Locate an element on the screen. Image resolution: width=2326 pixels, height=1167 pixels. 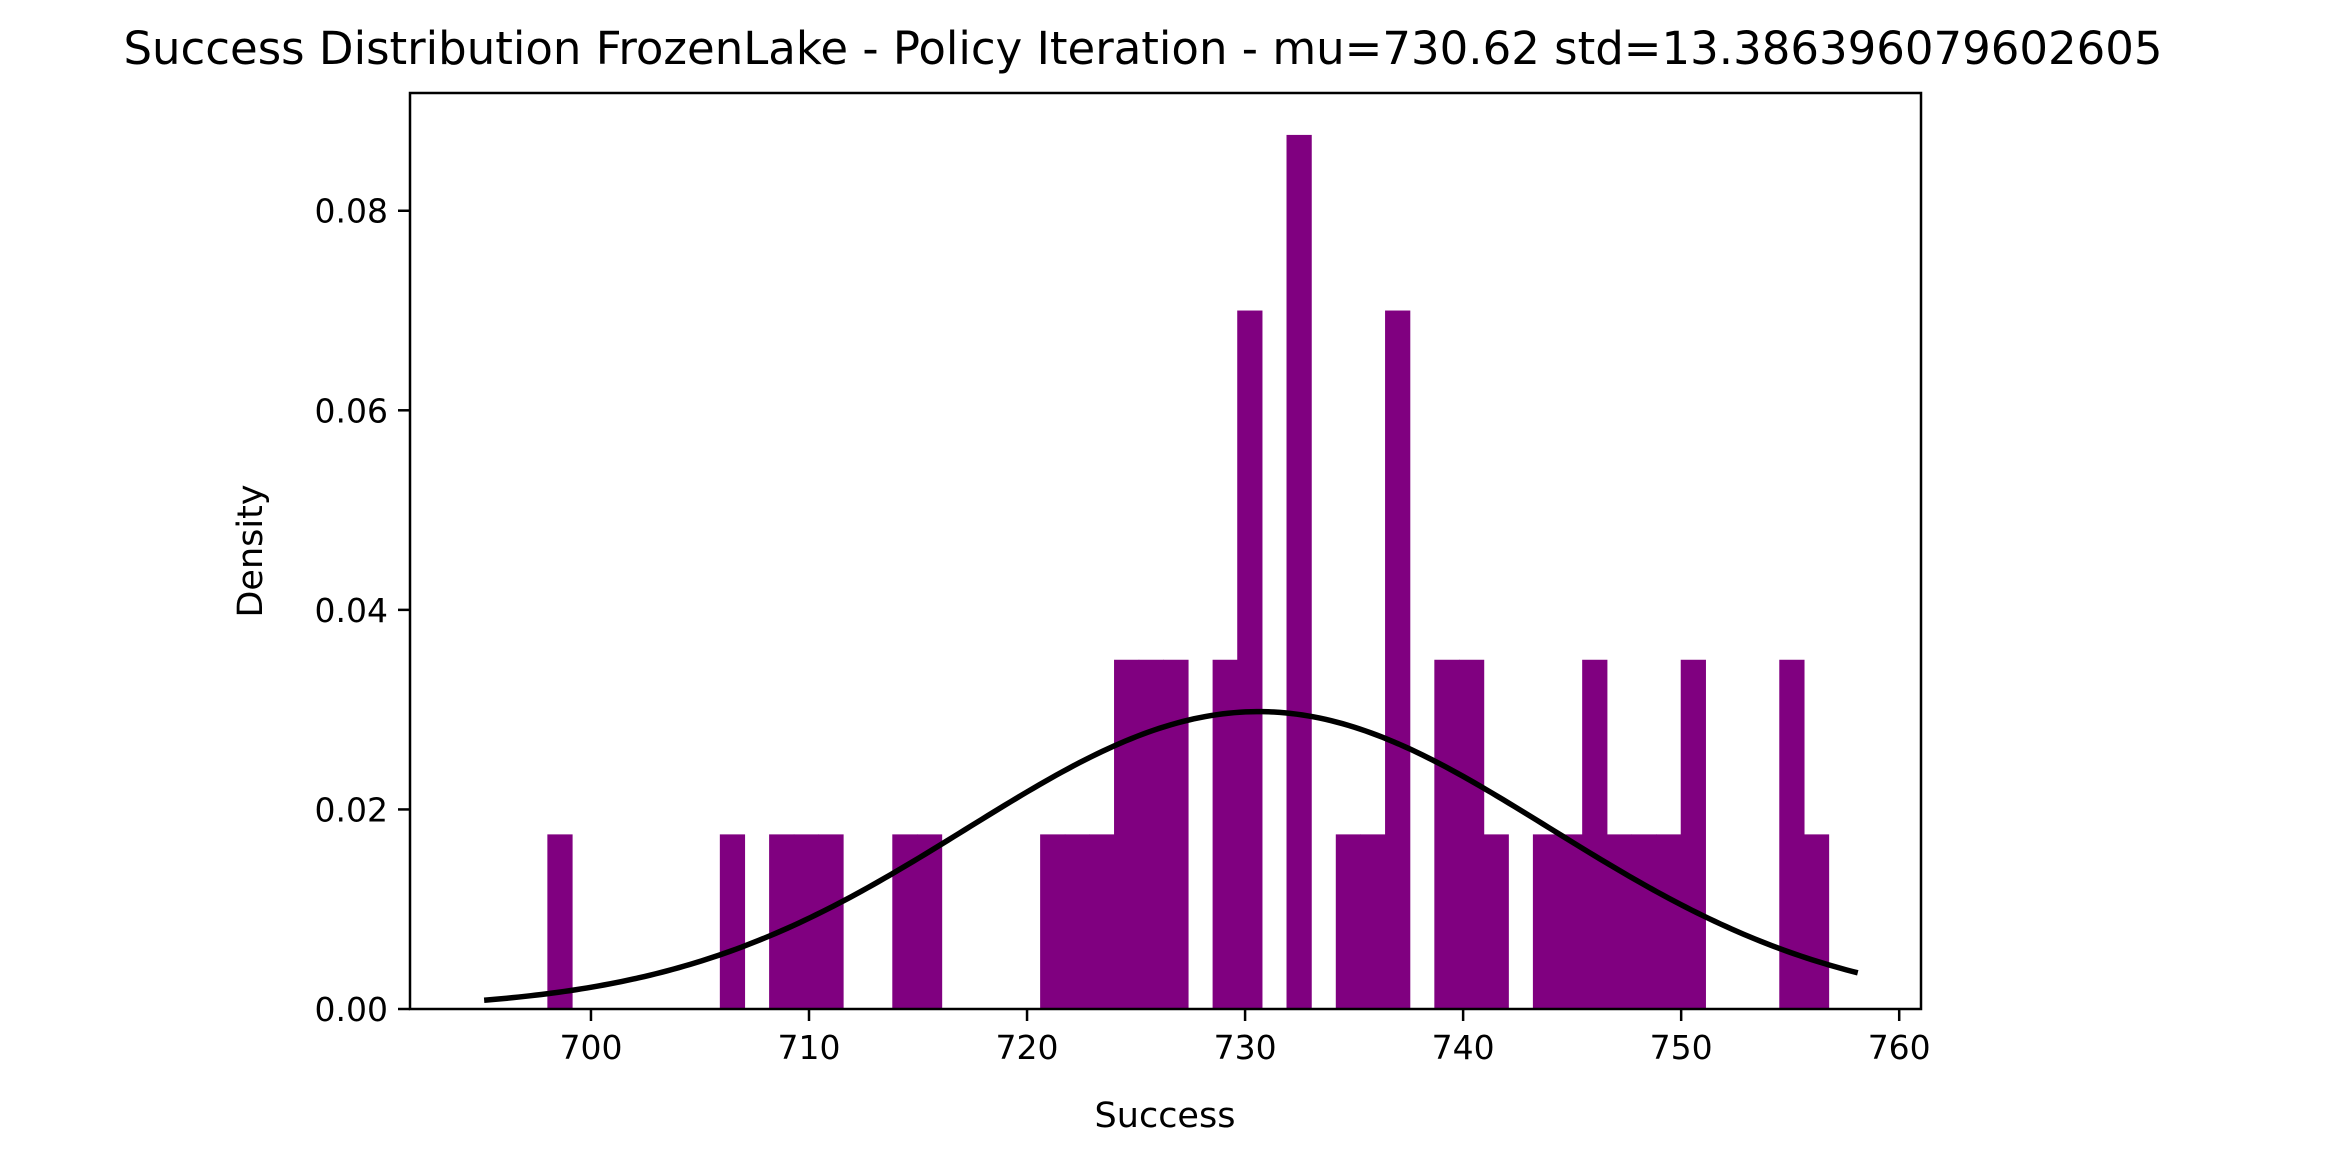
y-tick-label: 0.08 is located at coordinates (351, 211).